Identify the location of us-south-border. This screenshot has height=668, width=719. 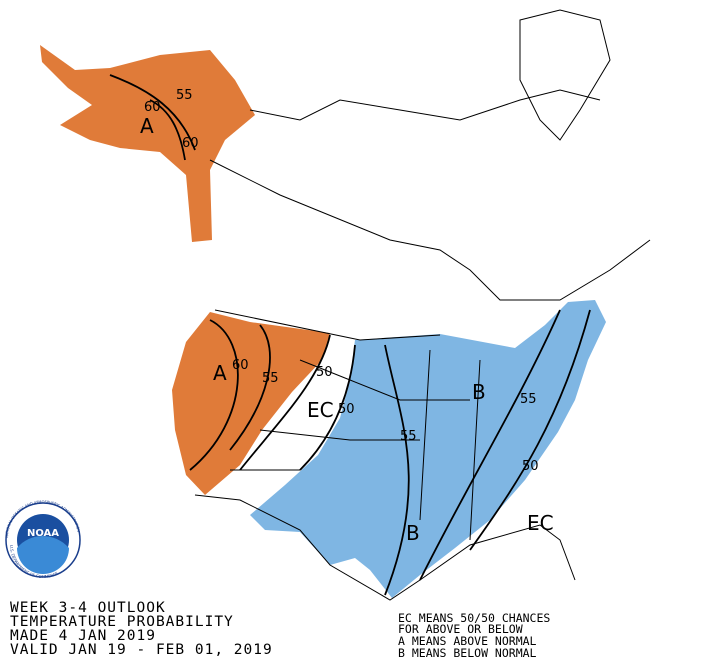
(385, 547).